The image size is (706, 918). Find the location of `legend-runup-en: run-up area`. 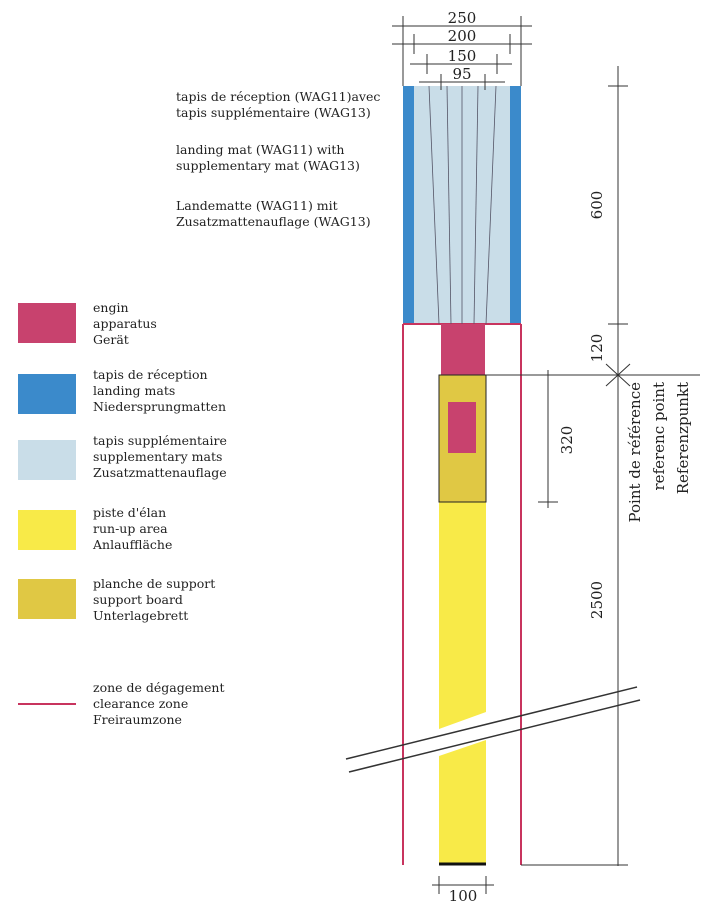

legend-runup-en: run-up area is located at coordinates (130, 528).